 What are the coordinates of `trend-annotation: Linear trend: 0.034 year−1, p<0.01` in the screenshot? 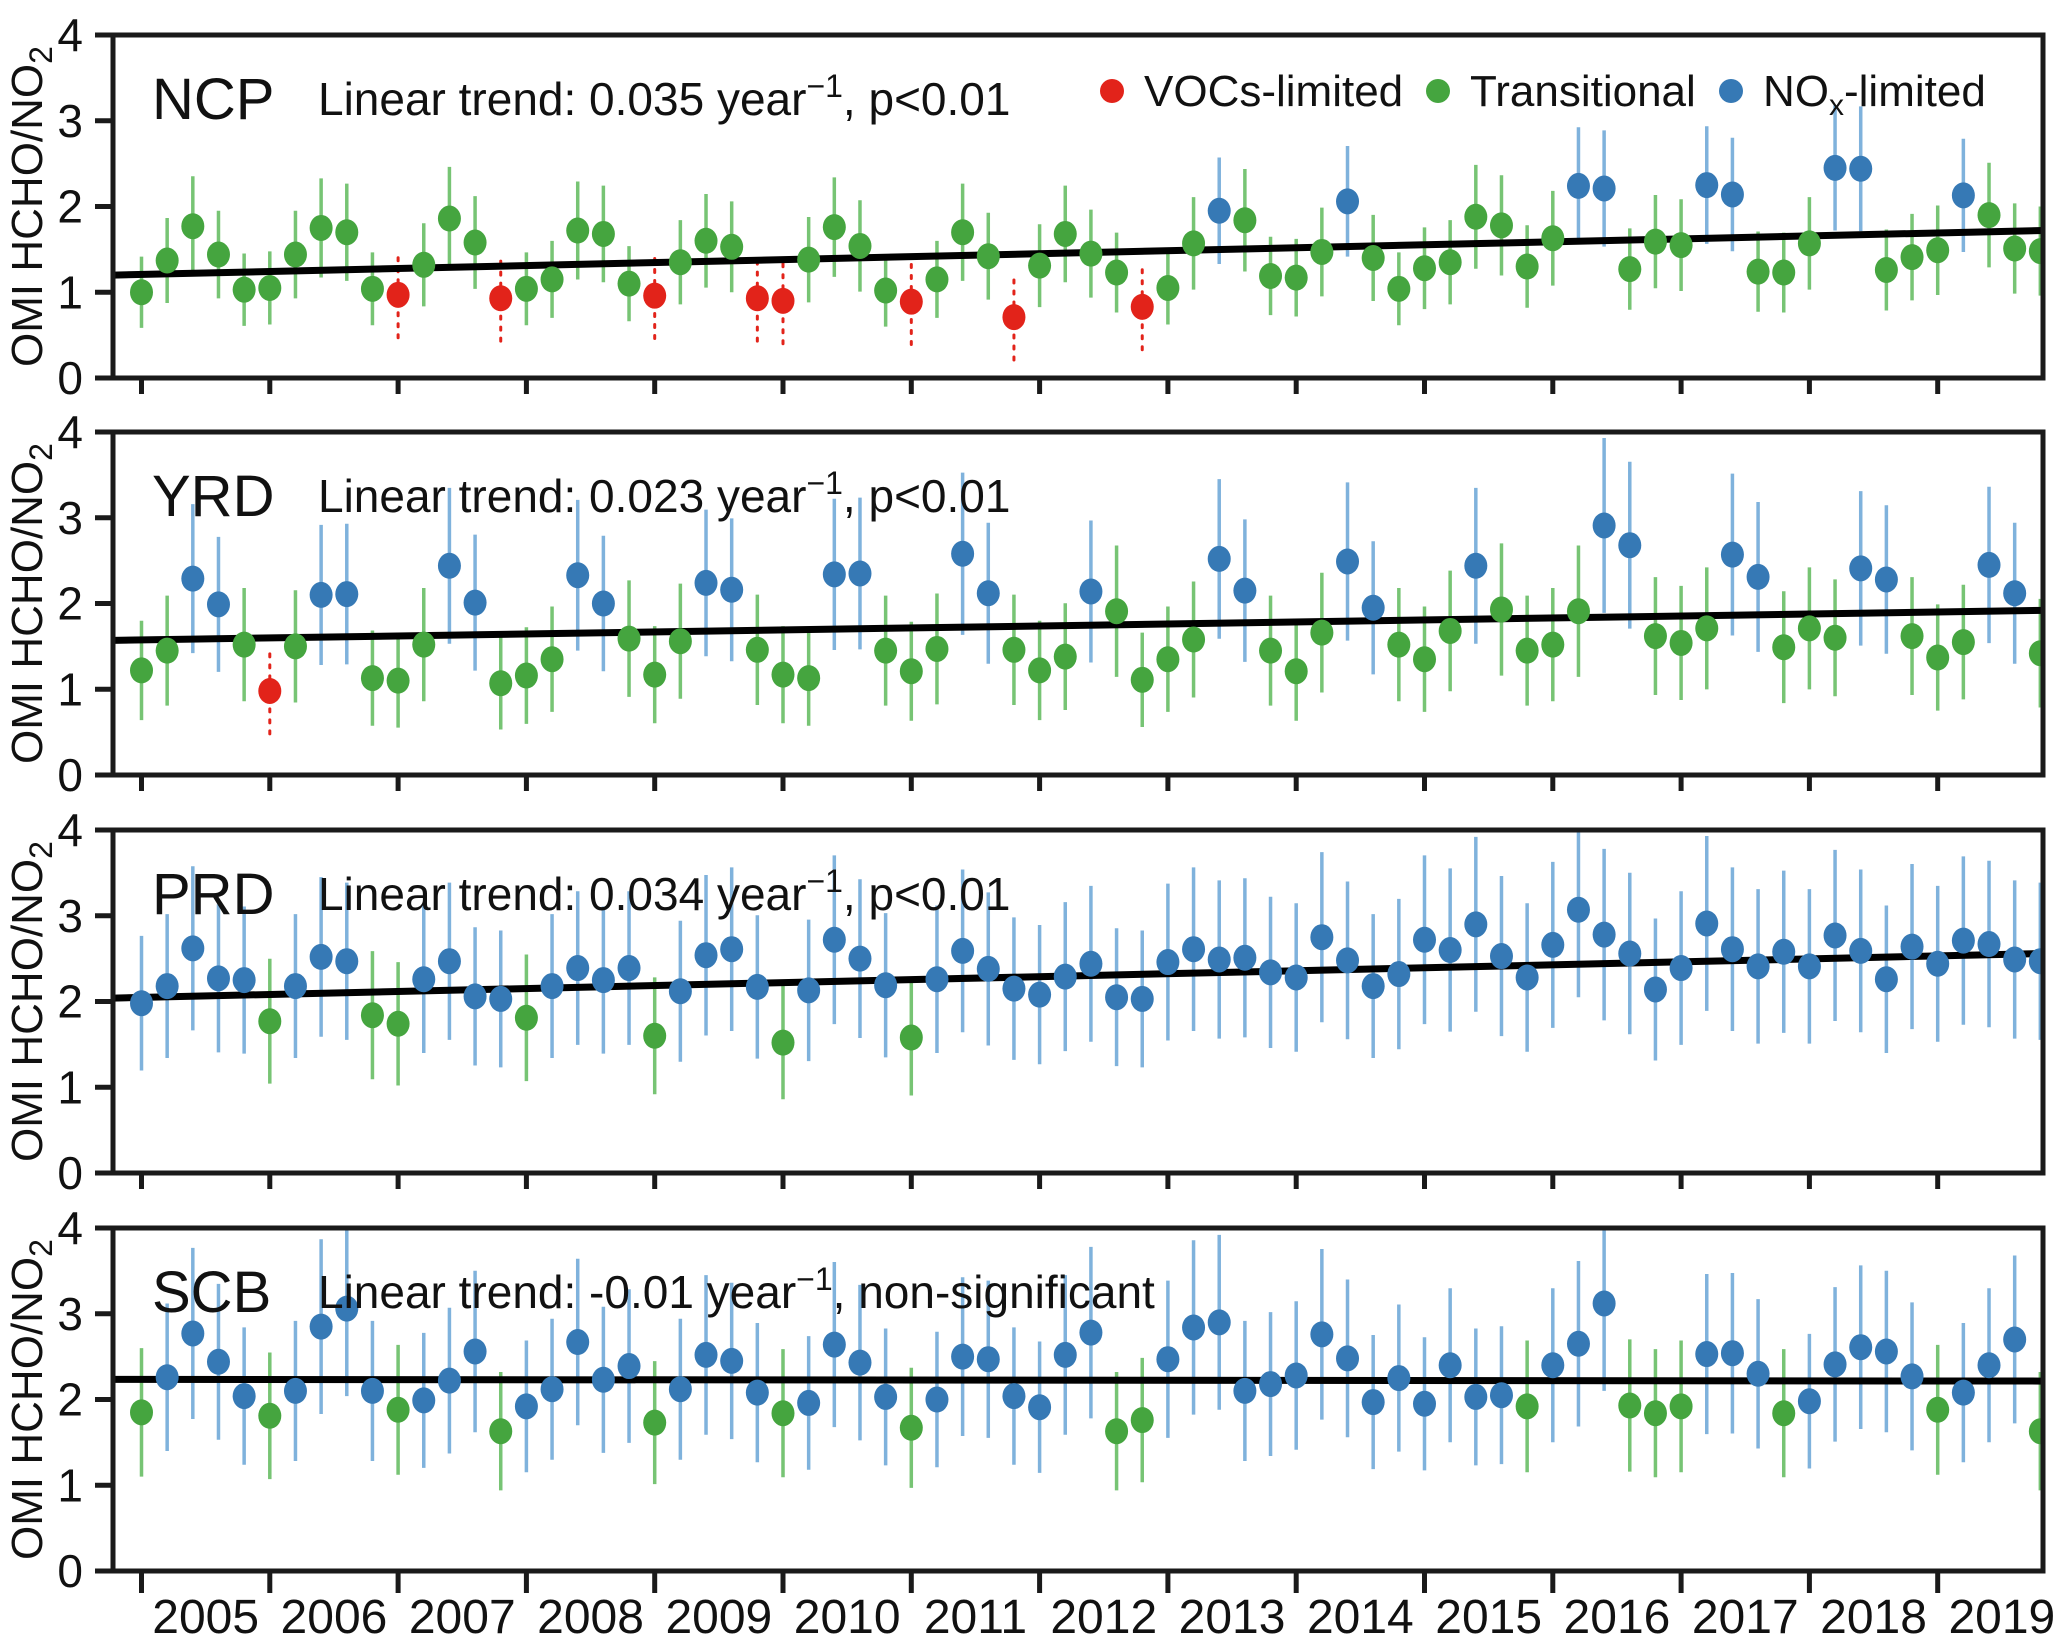 It's located at (664, 891).